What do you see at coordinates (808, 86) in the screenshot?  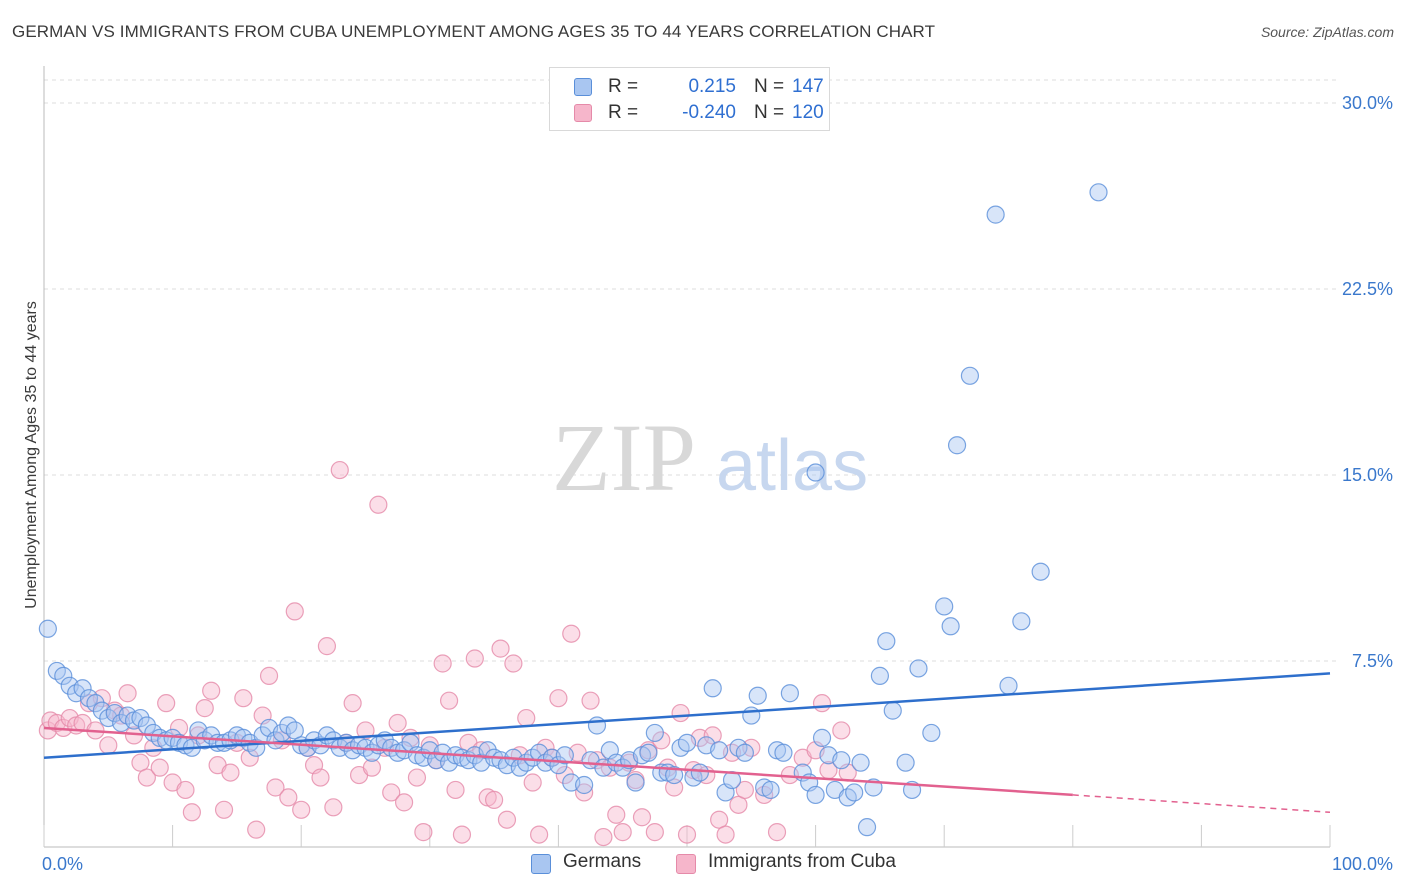 I see `n-value: 147` at bounding box center [808, 86].